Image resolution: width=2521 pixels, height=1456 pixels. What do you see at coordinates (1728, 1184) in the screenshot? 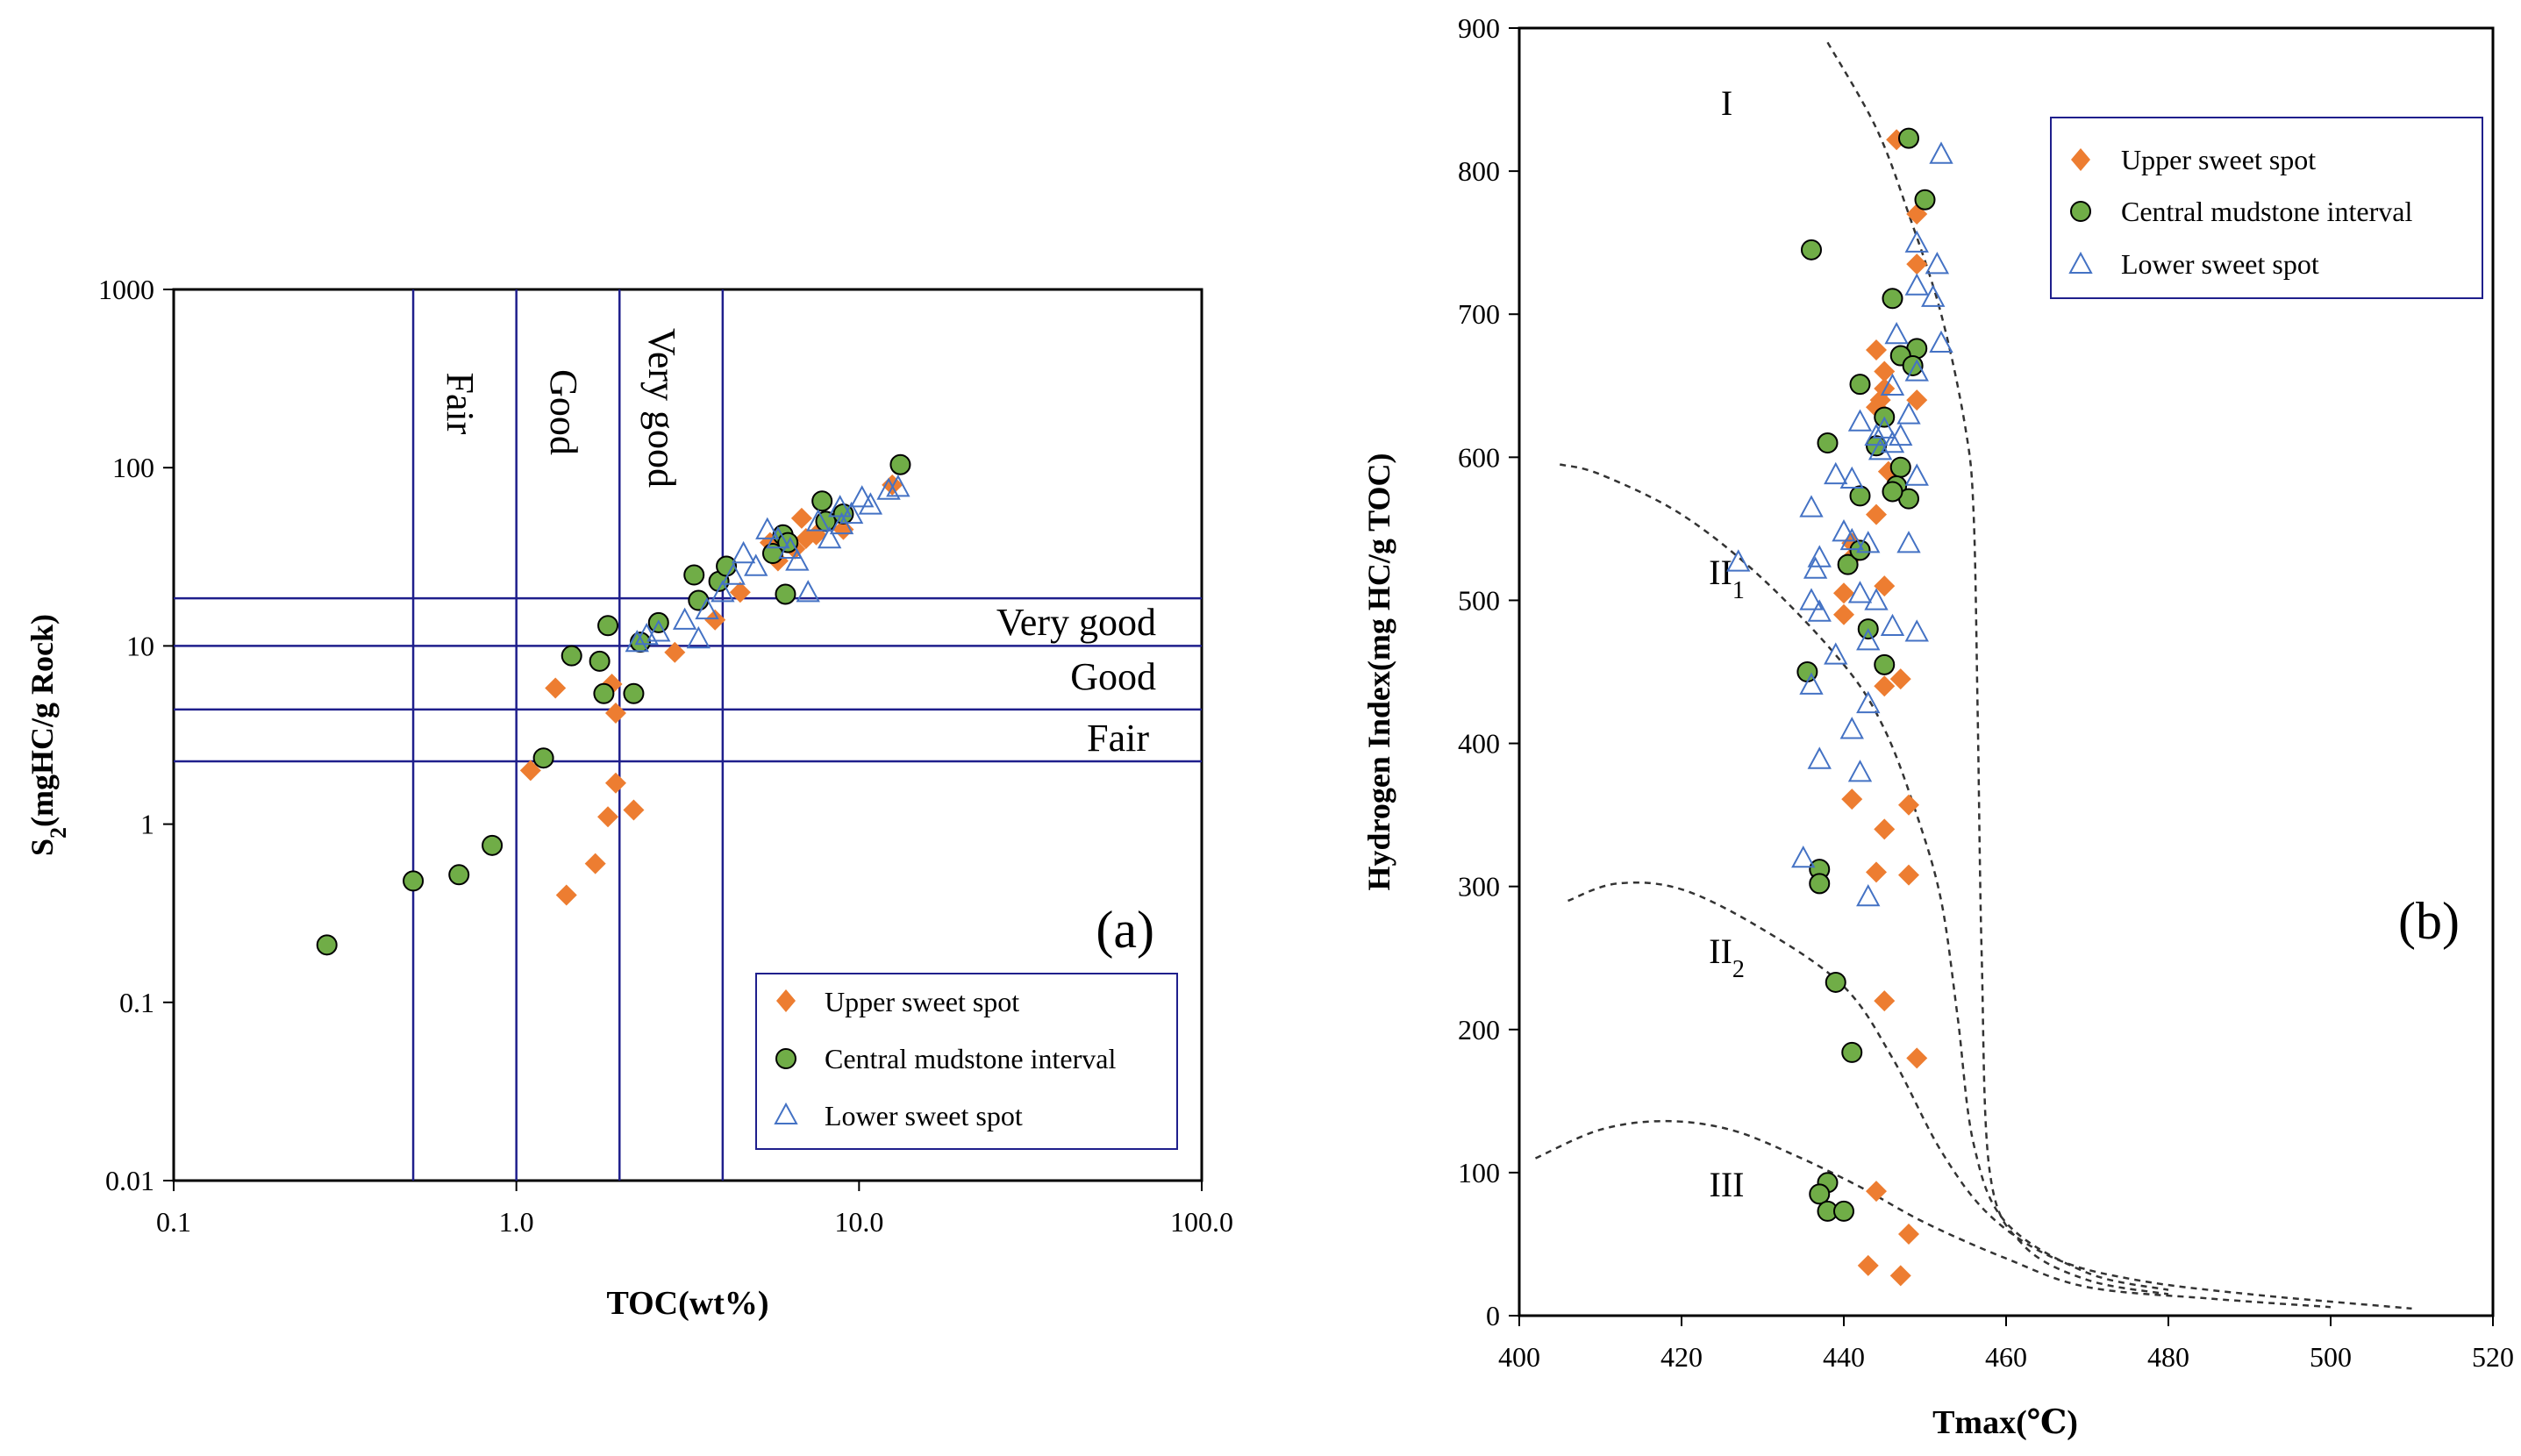
I see `kerogen-zone-label: III` at bounding box center [1728, 1184].